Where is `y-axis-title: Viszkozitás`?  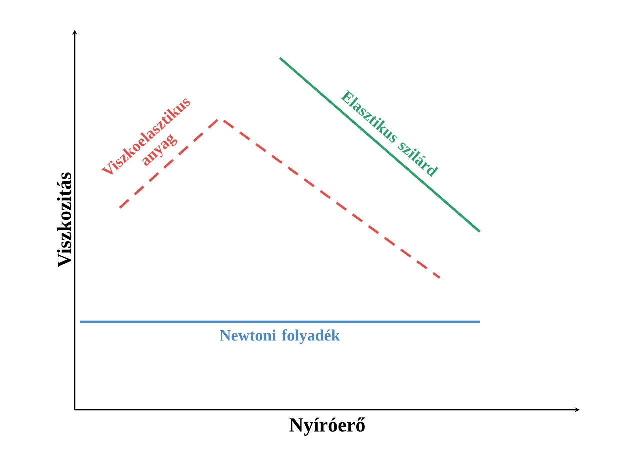 y-axis-title: Viszkozitás is located at coordinates (64, 220).